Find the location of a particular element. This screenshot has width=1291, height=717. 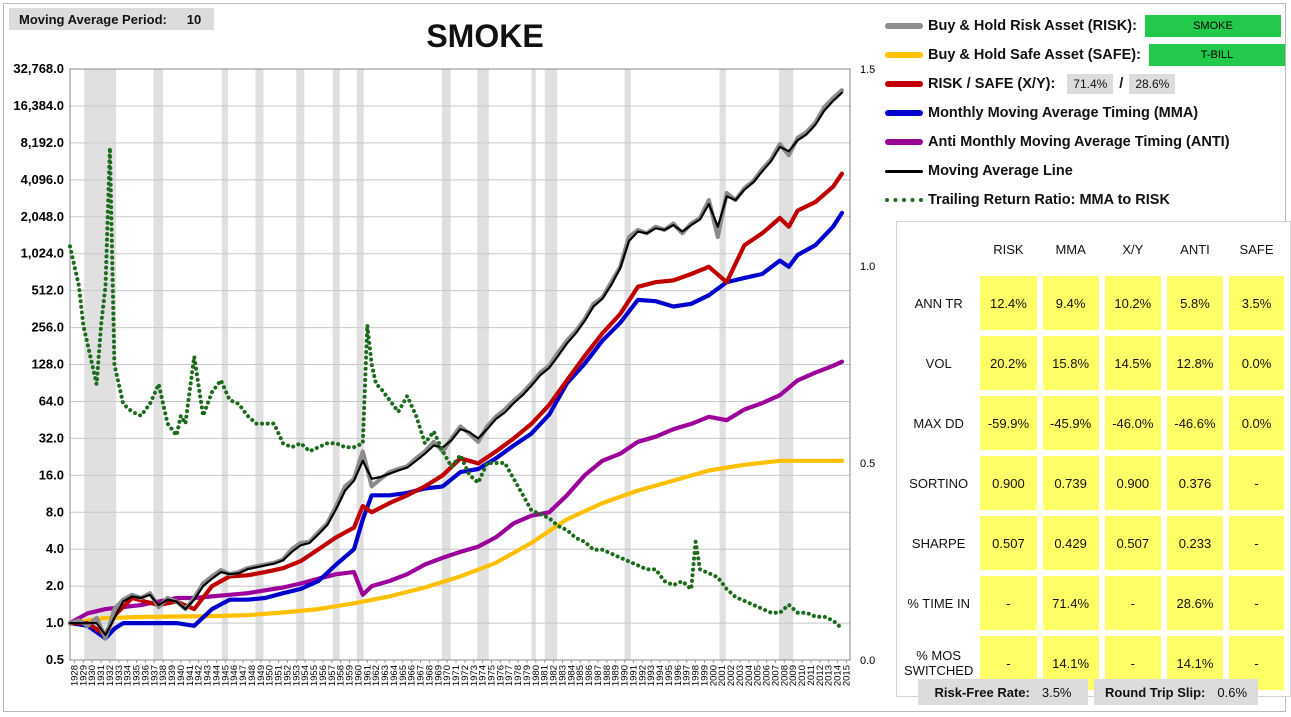

stats-cell: 14.5% is located at coordinates (1132, 363).